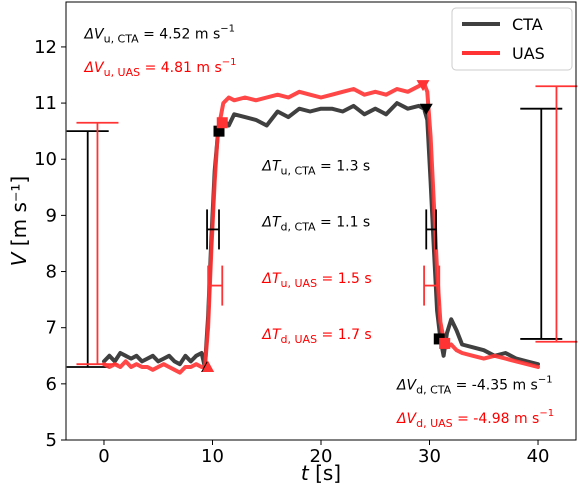 Image resolution: width=579 pixels, height=489 pixels. I want to click on x-tick-label: 30, so click(429, 456).